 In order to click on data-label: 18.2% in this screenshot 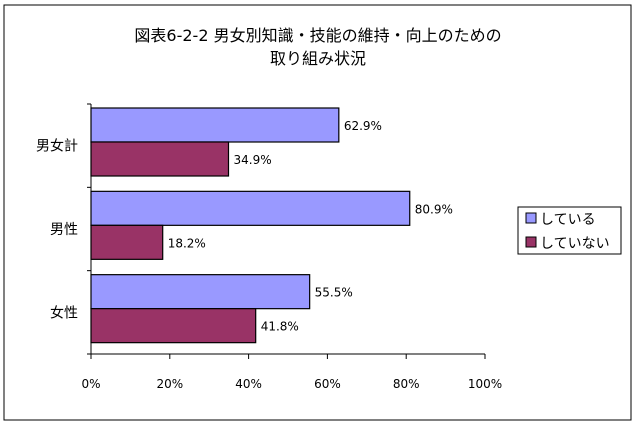, I will do `click(187, 243)`.